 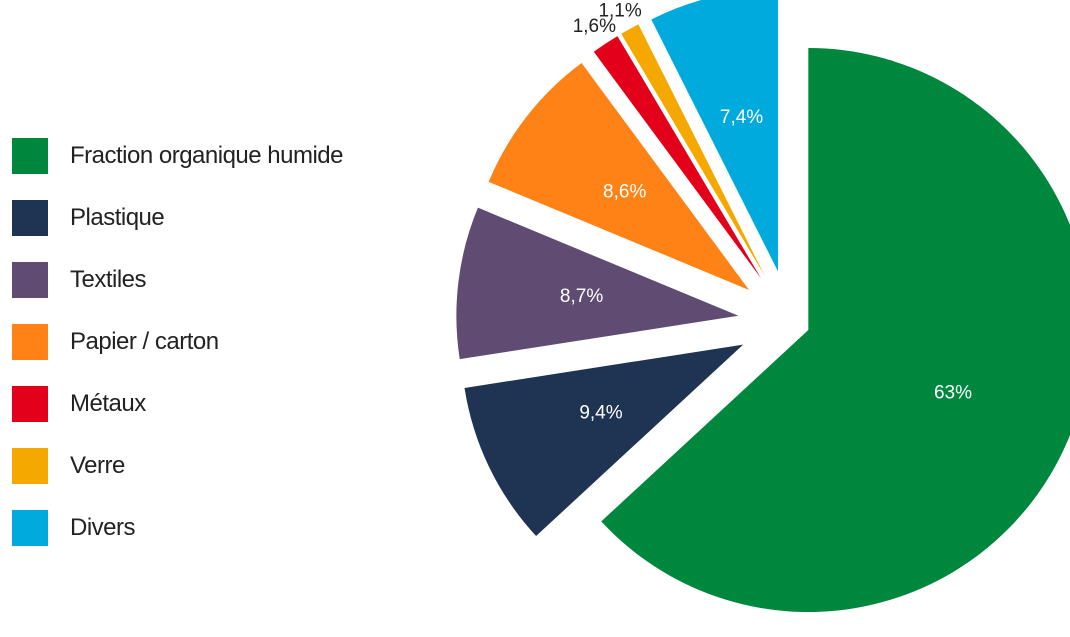 I want to click on data-label: 8,7%, so click(x=581, y=296).